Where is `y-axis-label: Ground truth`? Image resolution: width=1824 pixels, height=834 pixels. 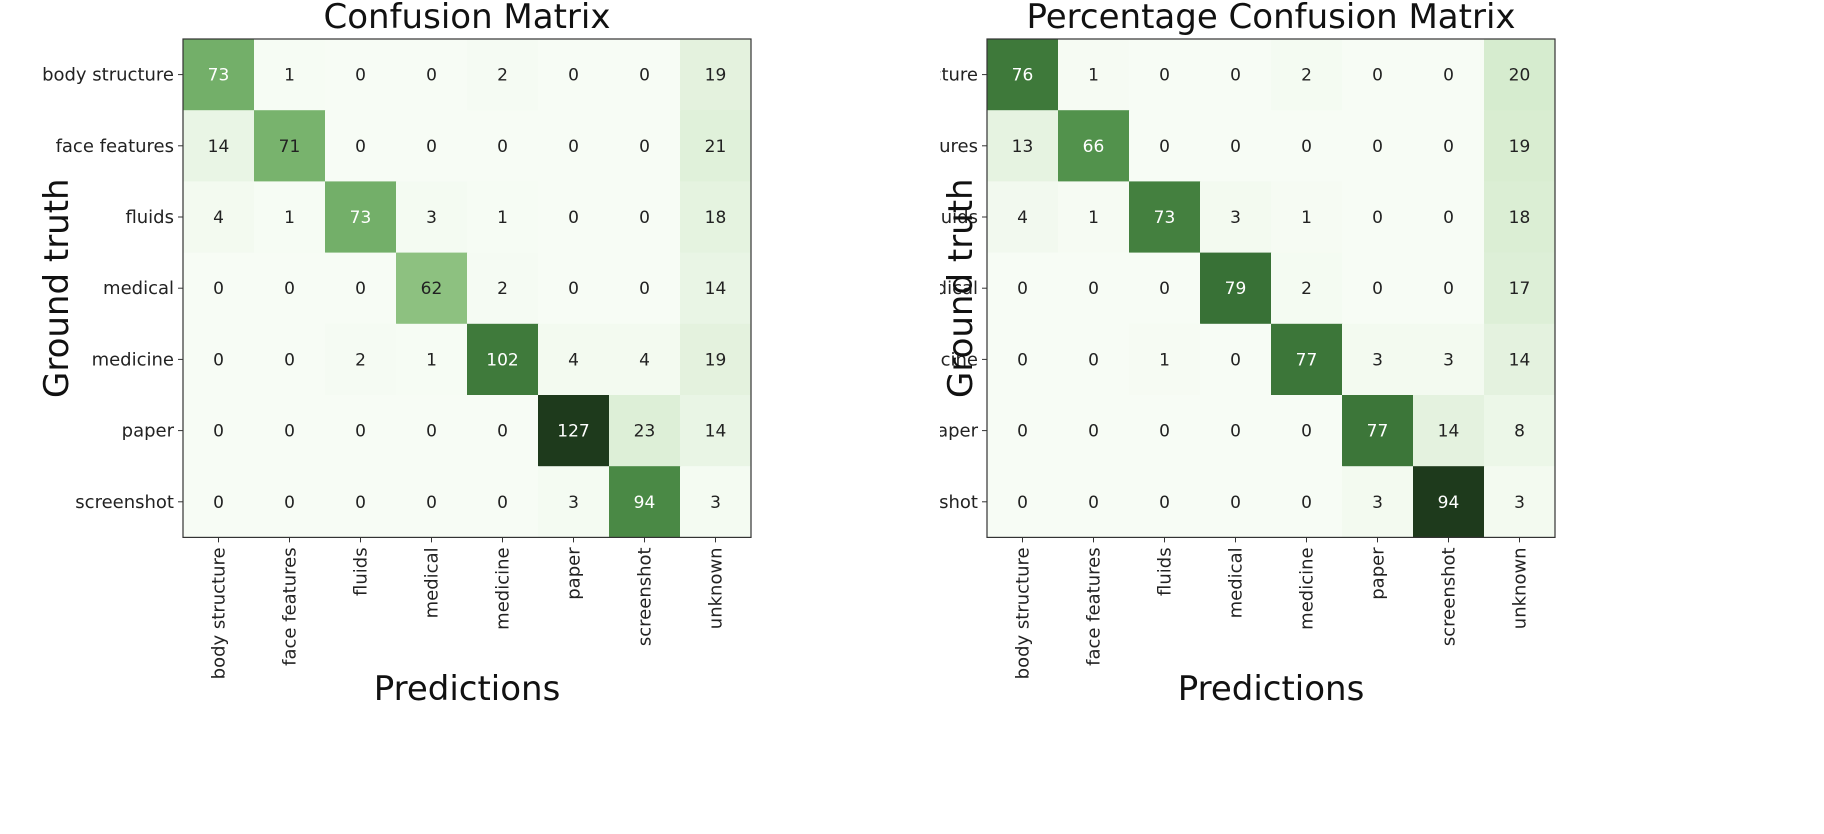 y-axis-label: Ground truth is located at coordinates (961, 288).